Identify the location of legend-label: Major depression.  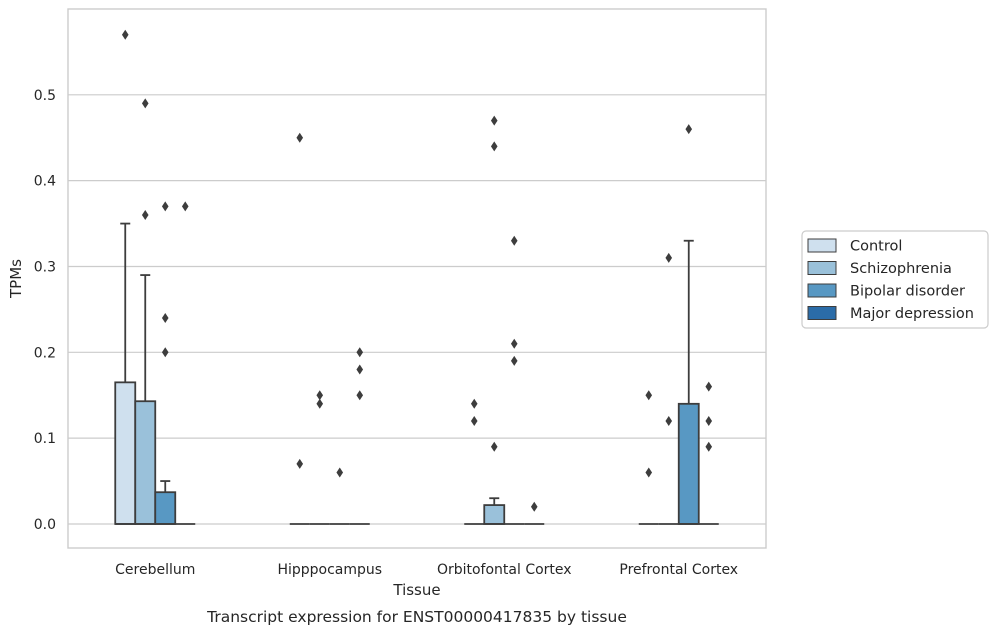
(912, 314).